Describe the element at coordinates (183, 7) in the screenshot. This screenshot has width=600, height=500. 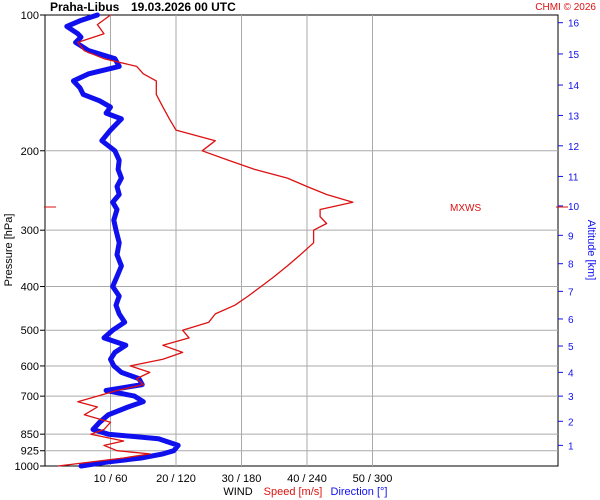
I see `sounding-datetime: 19.03.2026 00 UTC` at that location.